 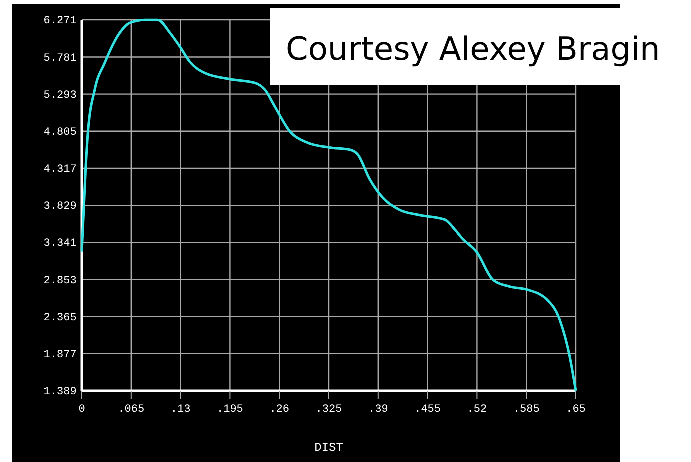 What do you see at coordinates (60, 96) in the screenshot?
I see `y-tick-label: 5.293` at bounding box center [60, 96].